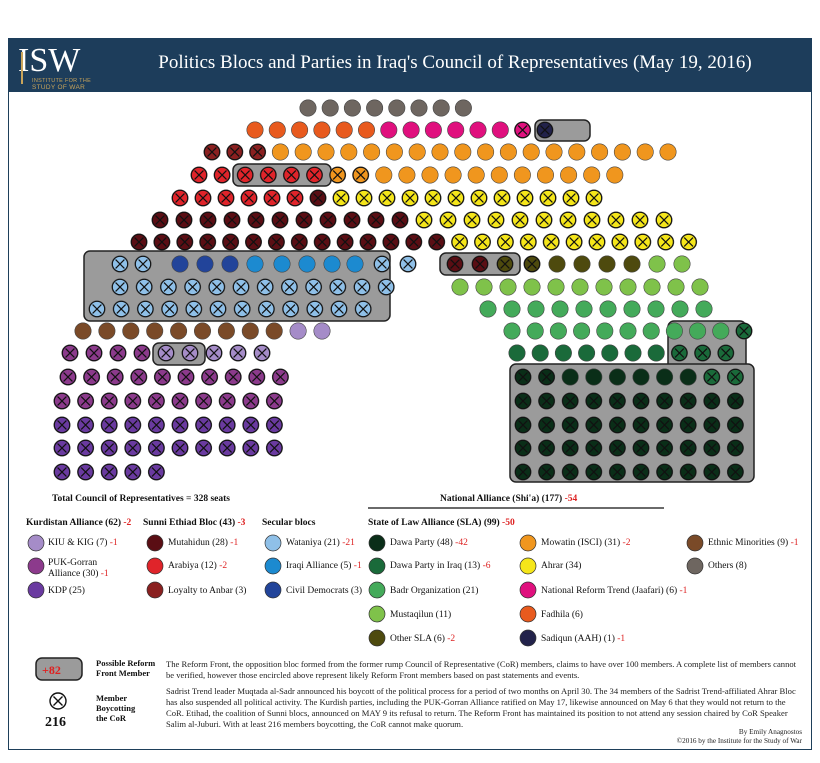 The image size is (820, 763). Describe the element at coordinates (683, 591) in the screenshot. I see `legend-nrt-change: -1` at that location.